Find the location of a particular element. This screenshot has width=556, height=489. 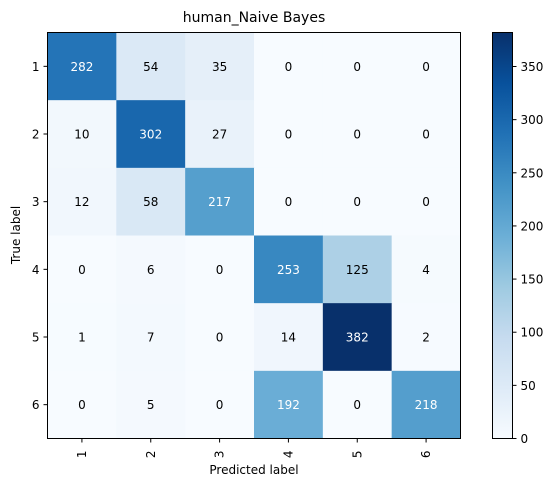

cell-value-label: 217 is located at coordinates (219, 202).